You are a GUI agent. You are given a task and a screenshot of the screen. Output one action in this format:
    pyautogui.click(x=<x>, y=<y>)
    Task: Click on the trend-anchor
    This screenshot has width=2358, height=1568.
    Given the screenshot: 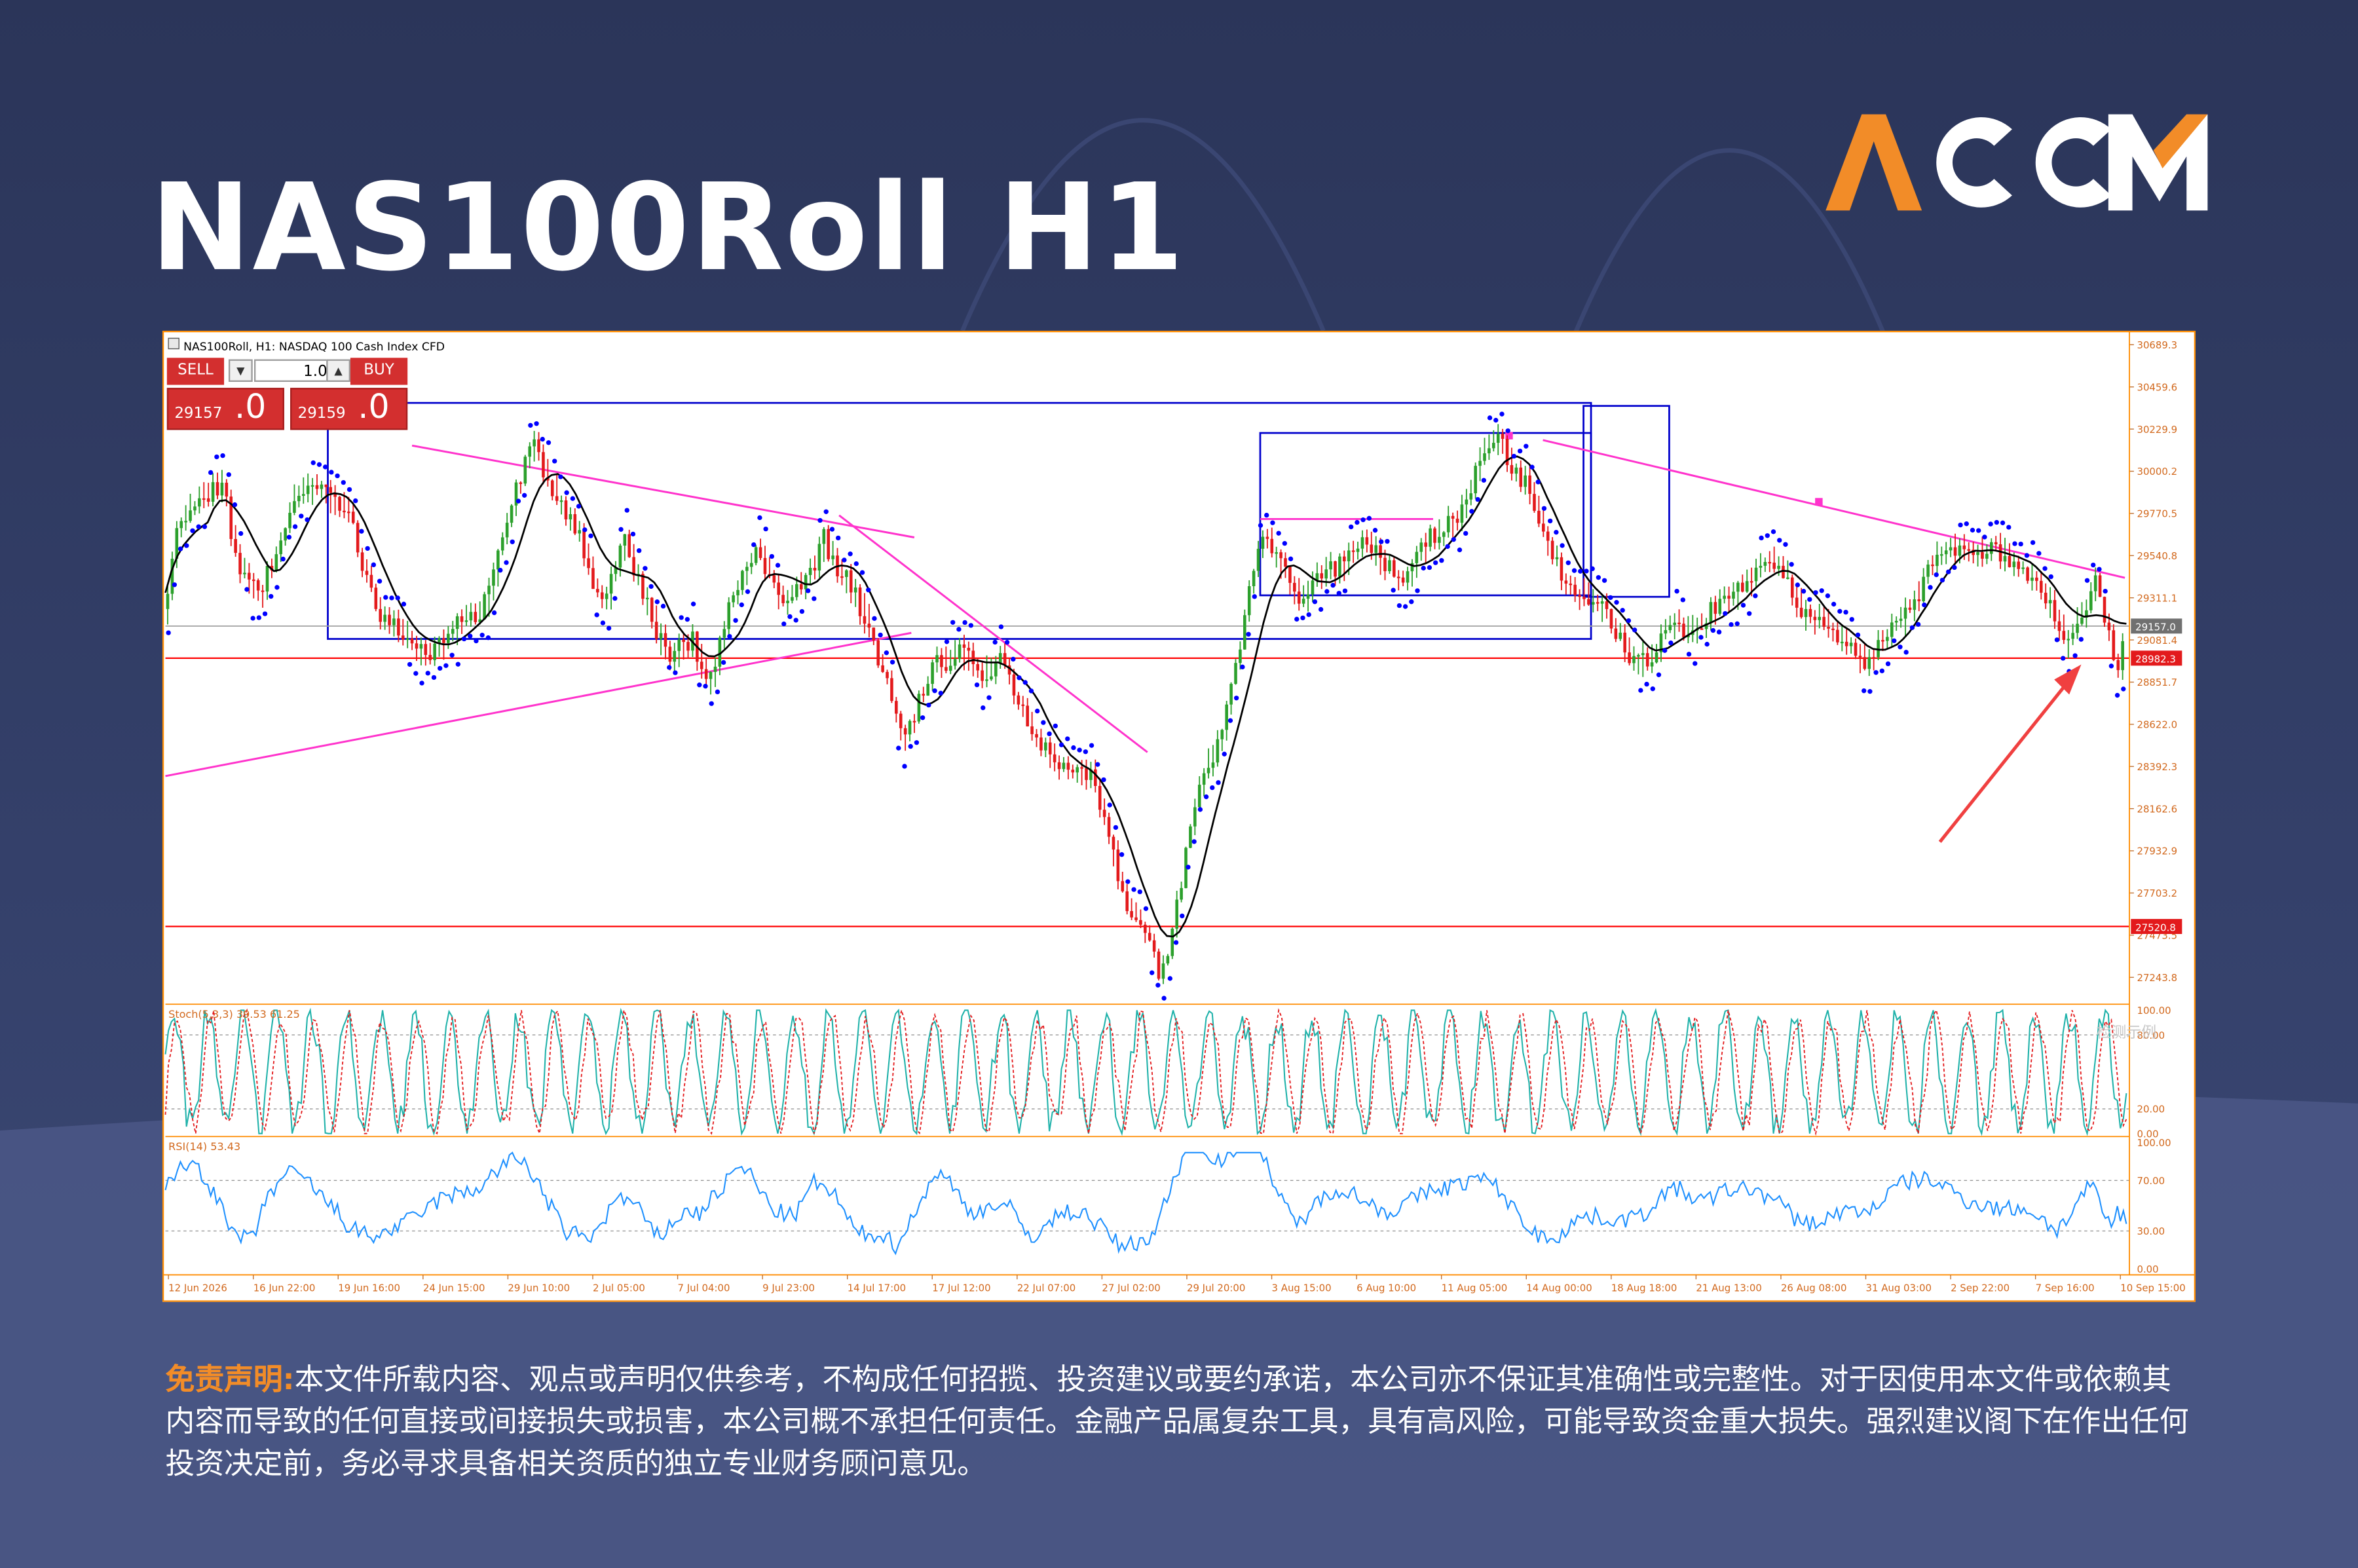 What is the action you would take?
    pyautogui.click(x=1509, y=435)
    